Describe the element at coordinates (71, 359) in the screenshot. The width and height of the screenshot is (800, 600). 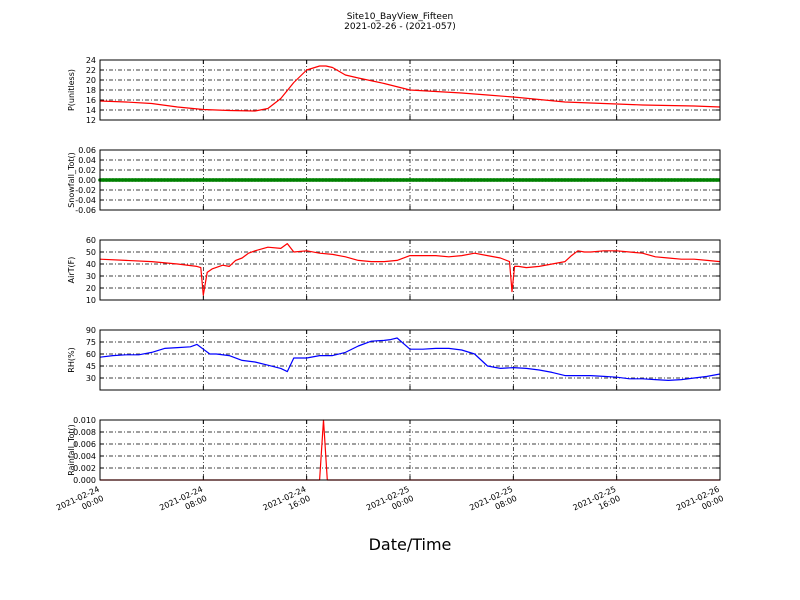
I see `y-axis-label: RH(%)` at that location.